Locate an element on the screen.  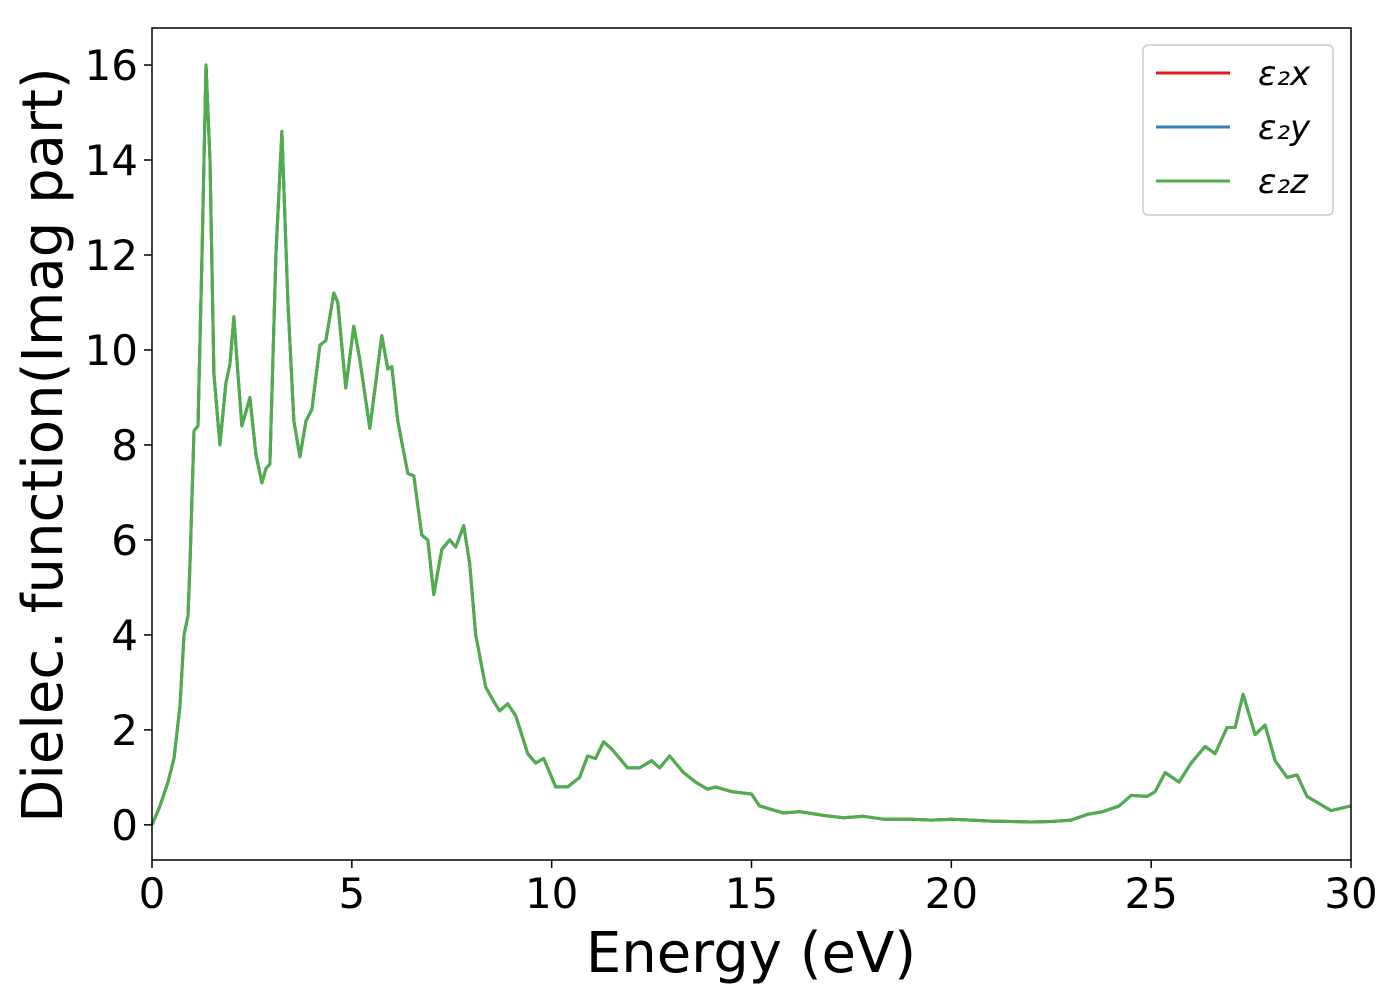
x-tick-label: 15 is located at coordinates (751, 893).